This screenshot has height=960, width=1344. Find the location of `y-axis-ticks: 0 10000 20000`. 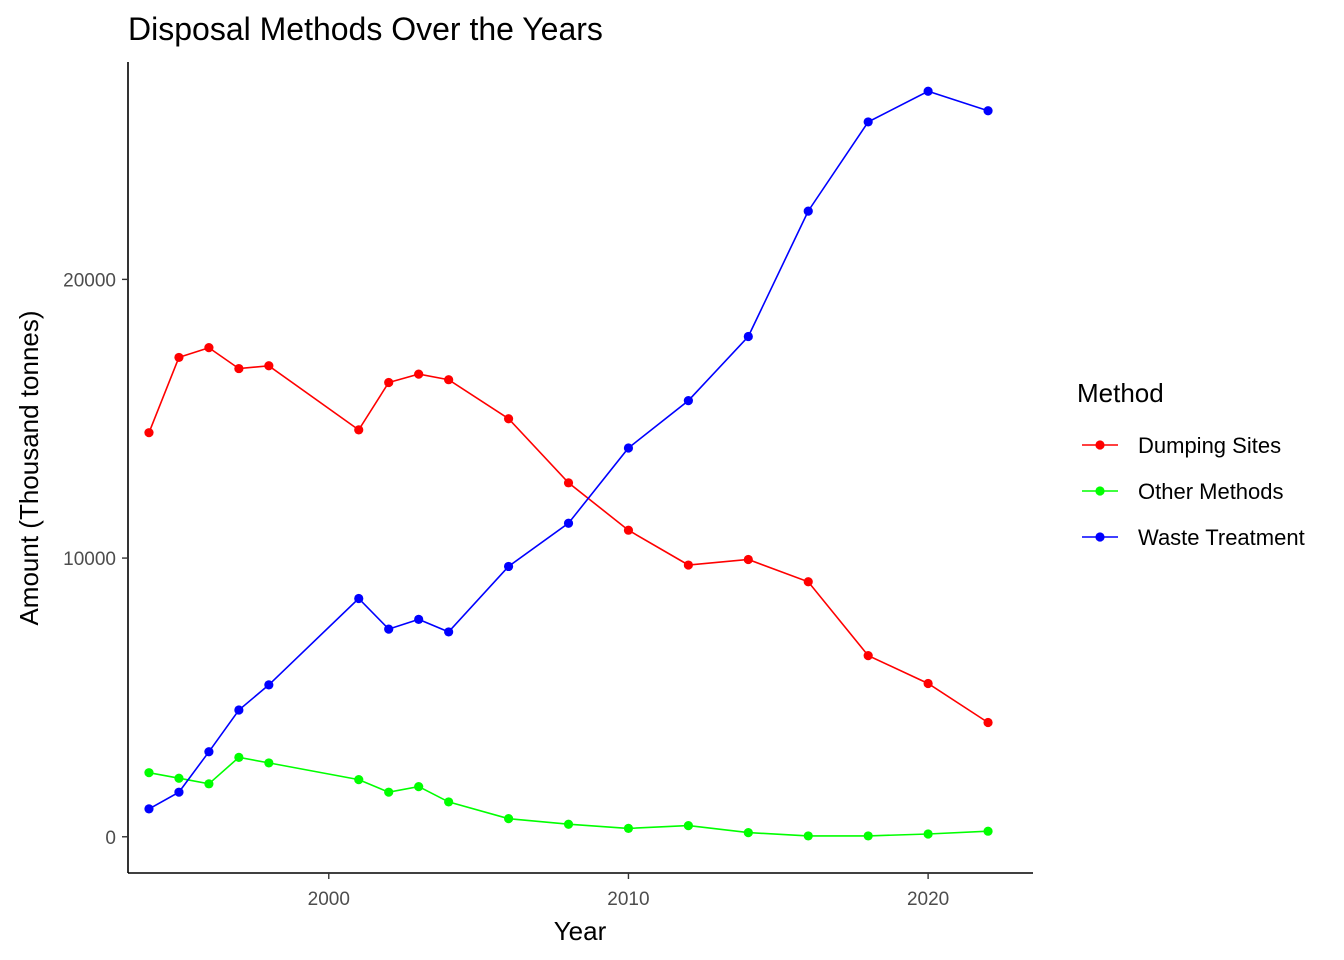

y-axis-ticks: 0 10000 20000 is located at coordinates (95, 559).